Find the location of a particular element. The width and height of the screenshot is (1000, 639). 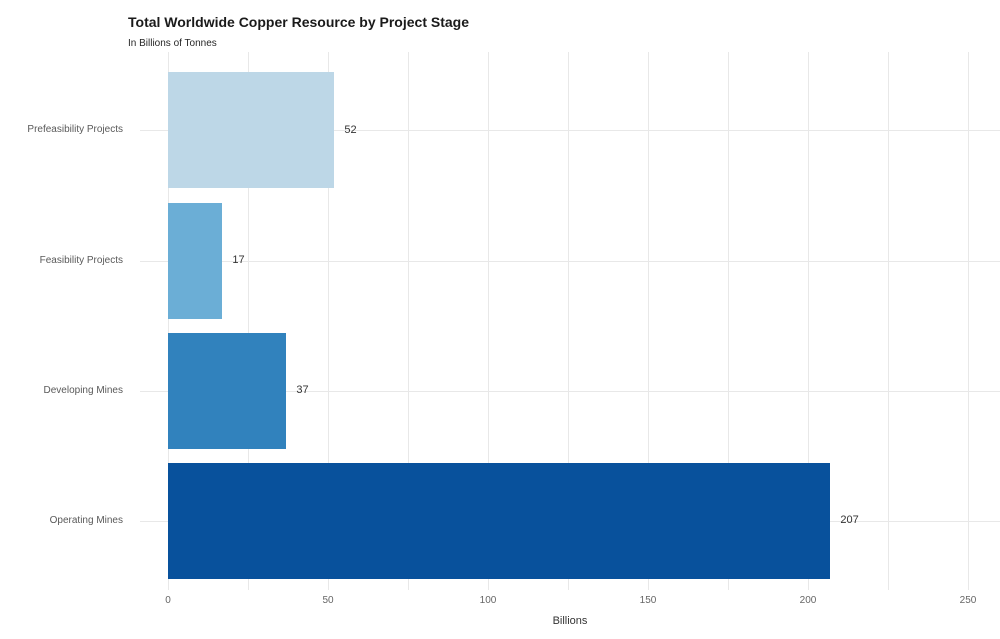

value-label: 17 is located at coordinates (238, 260).